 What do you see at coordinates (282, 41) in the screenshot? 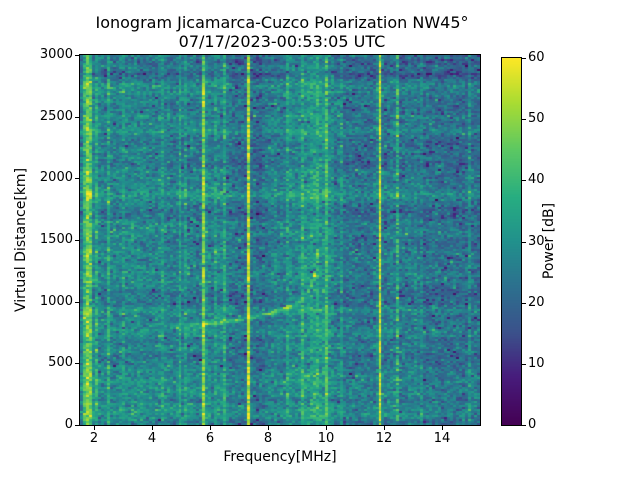
I see `chart-subtitle: 07/17/2023-00:53:05 UTC` at bounding box center [282, 41].